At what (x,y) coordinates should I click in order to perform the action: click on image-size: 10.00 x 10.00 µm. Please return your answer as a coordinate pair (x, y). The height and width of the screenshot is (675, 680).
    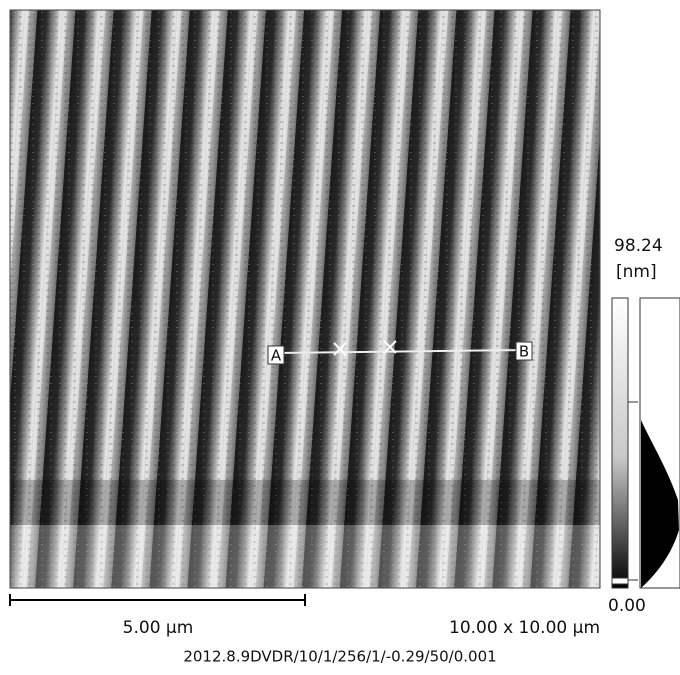
    Looking at the image, I should click on (524, 628).